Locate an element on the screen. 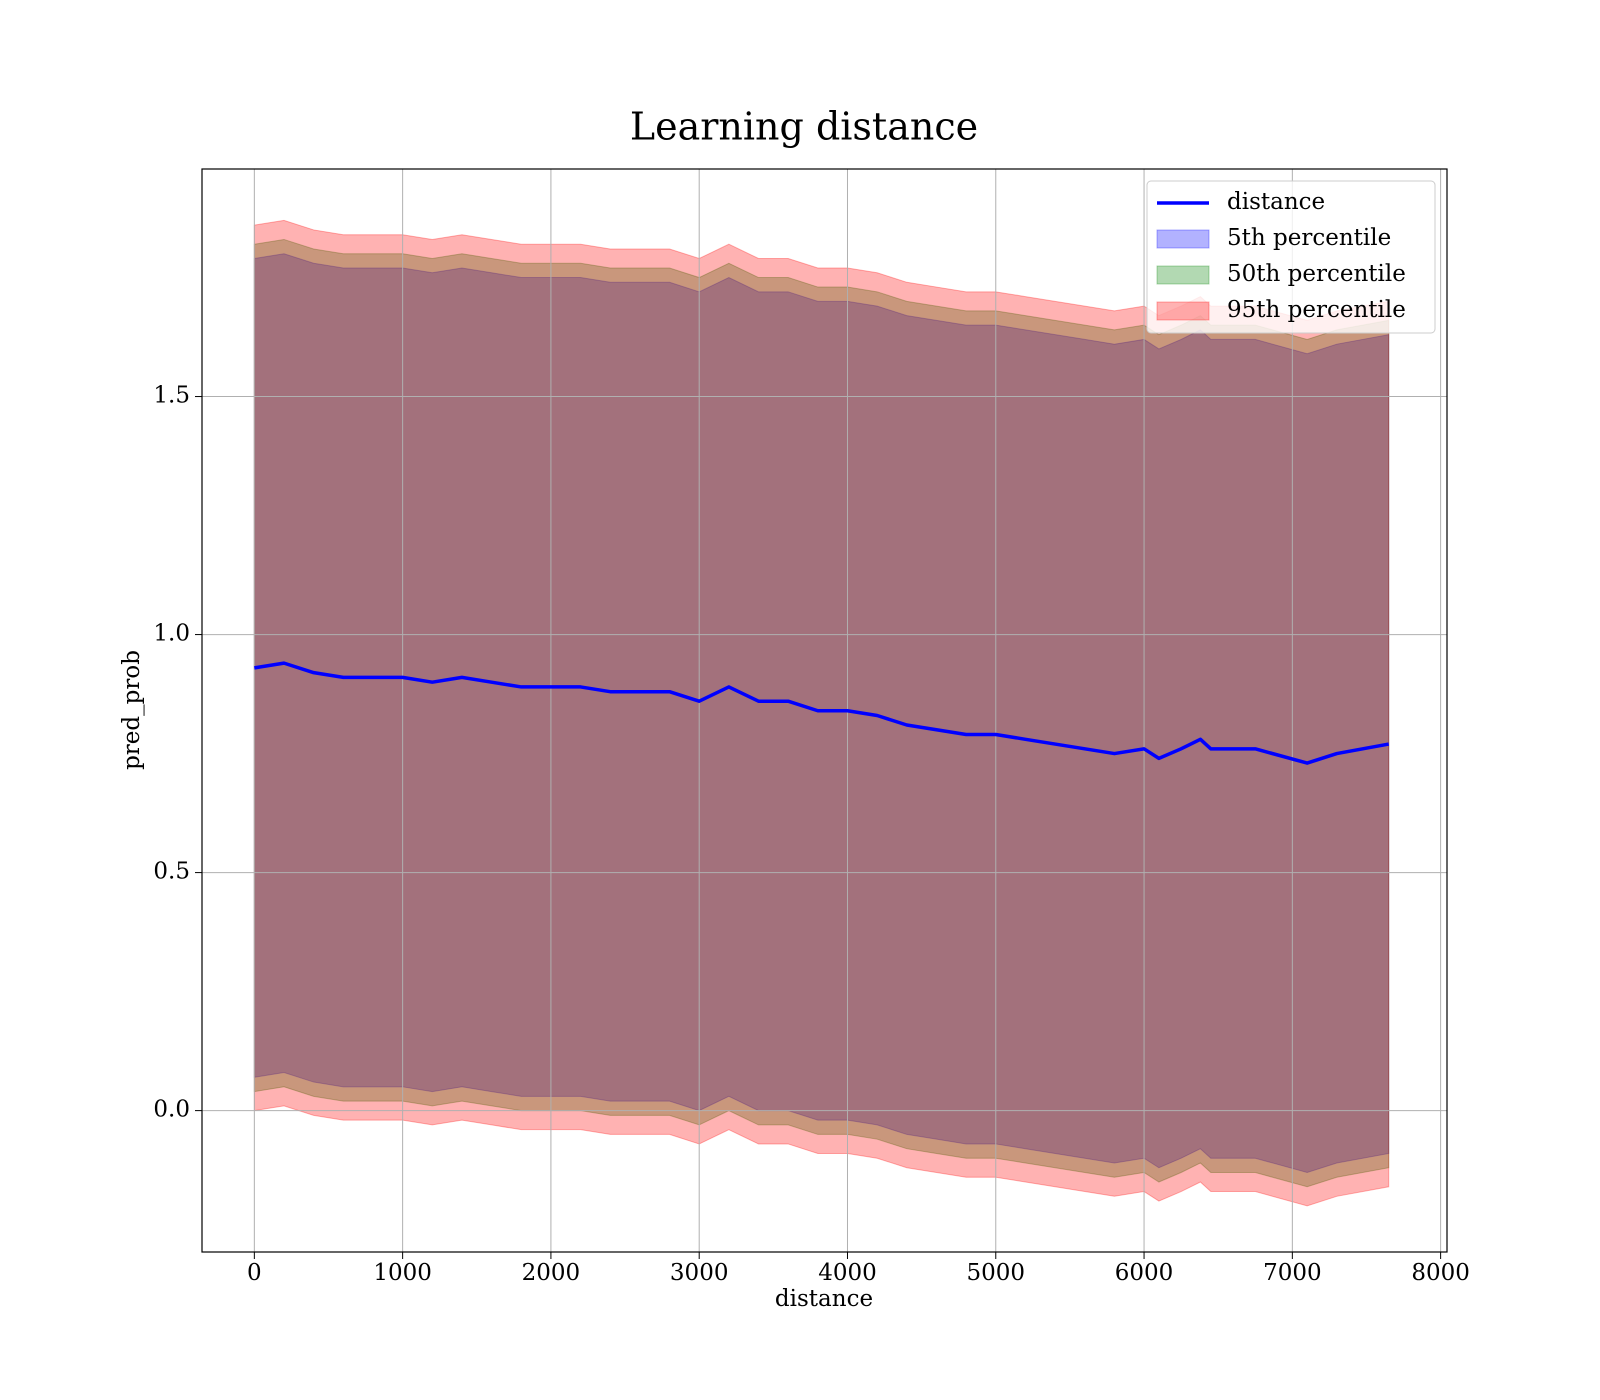 This screenshot has width=1600, height=1400. line is located at coordinates (822, 713).